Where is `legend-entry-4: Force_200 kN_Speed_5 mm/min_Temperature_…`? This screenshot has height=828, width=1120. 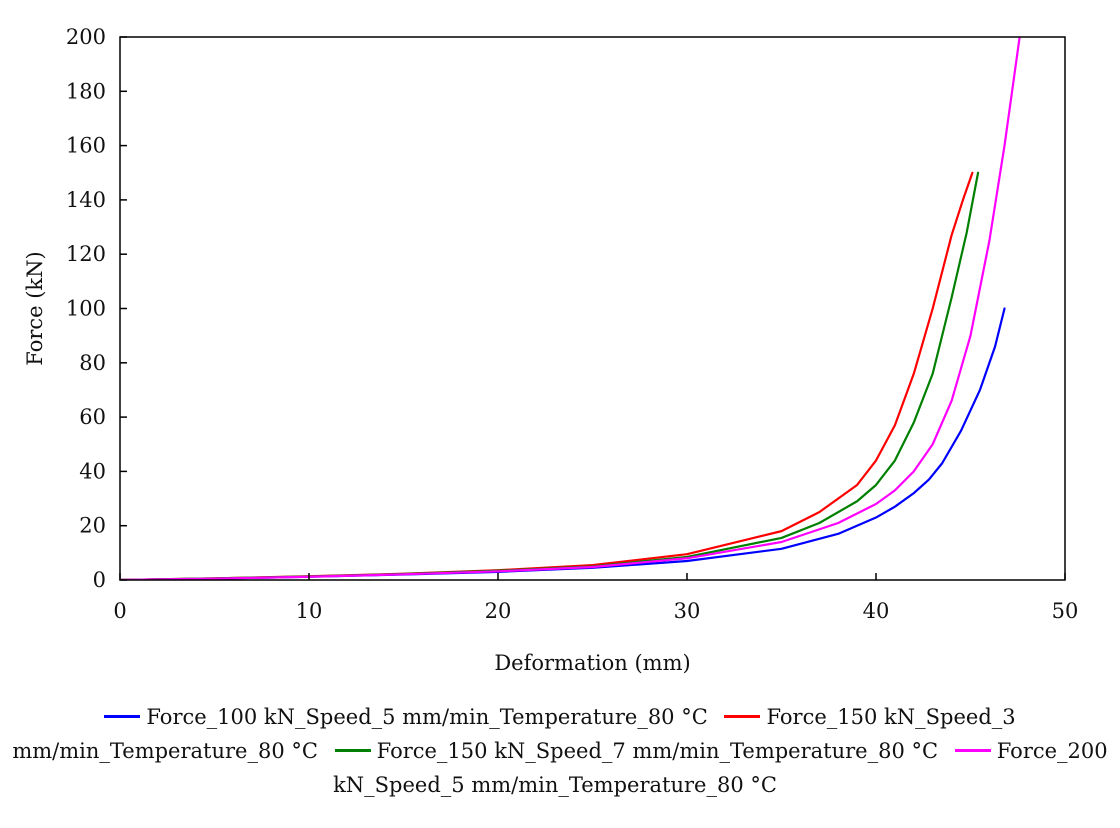
legend-entry-4: Force_200 kN_Speed_5 mm/min_Temperature_… is located at coordinates (720, 768).